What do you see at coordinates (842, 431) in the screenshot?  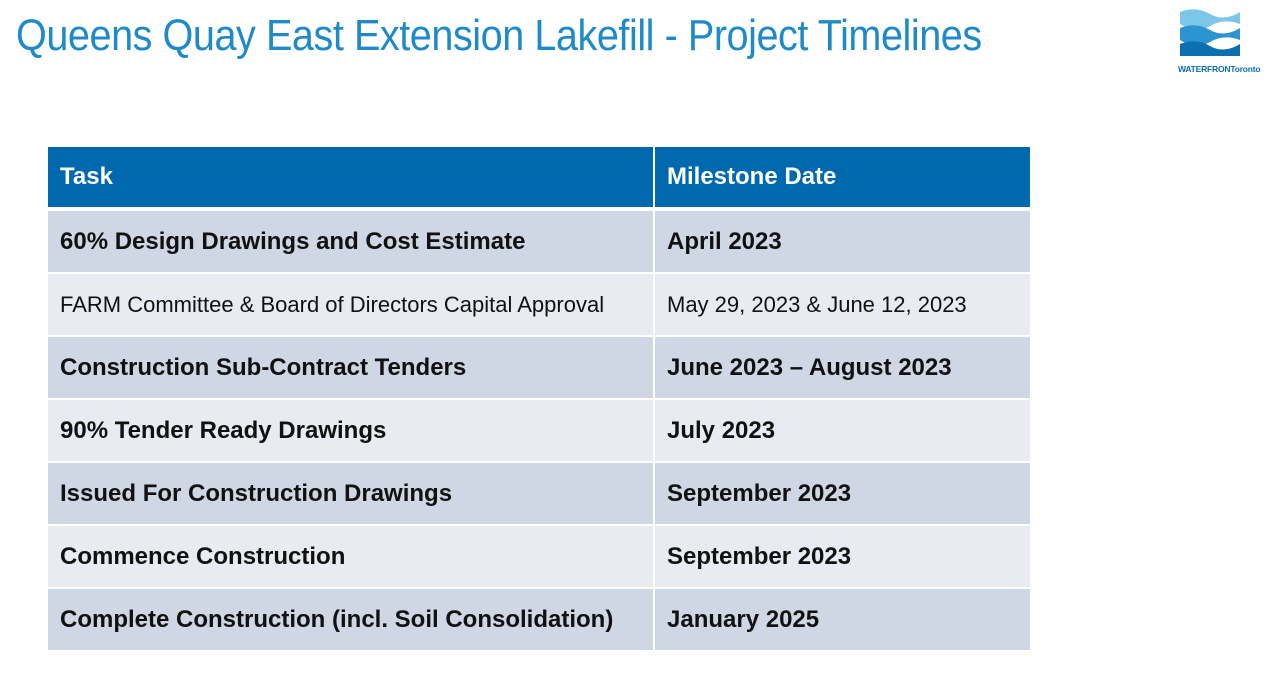 I see `milestone-date-cell: July 2023` at bounding box center [842, 431].